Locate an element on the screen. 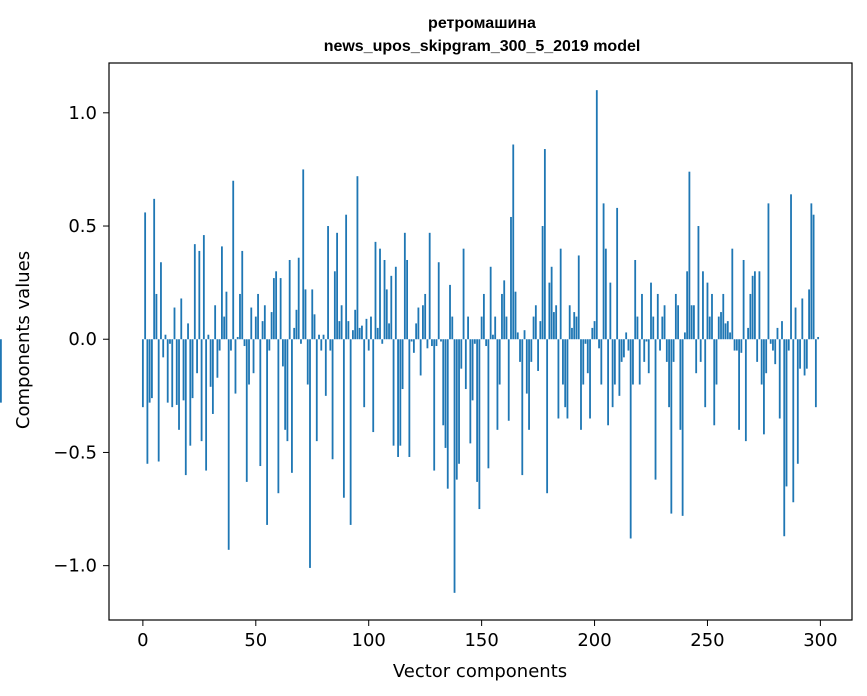 This screenshot has height=696, width=867. x-tick-label: 50 is located at coordinates (255, 640).